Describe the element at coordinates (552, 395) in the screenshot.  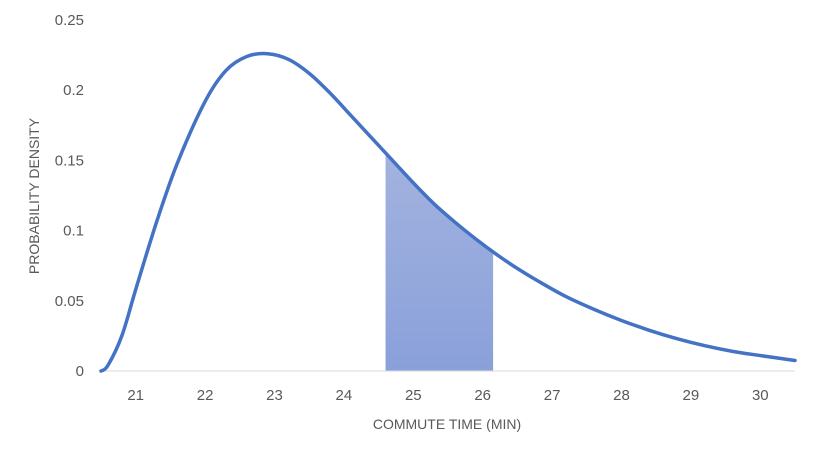
I see `x-tick-label: 27` at that location.